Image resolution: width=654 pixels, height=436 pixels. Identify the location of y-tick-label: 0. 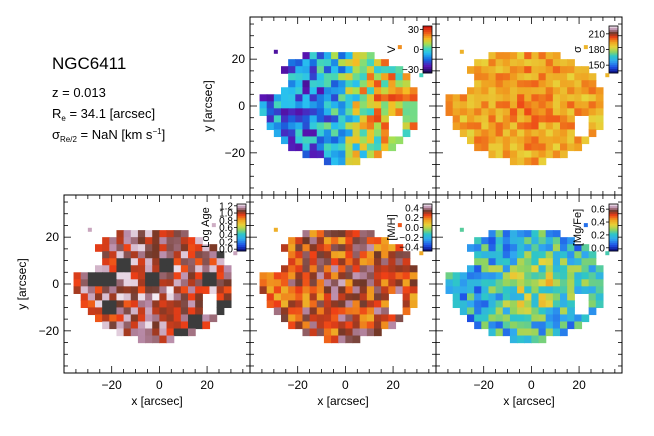
(55, 284).